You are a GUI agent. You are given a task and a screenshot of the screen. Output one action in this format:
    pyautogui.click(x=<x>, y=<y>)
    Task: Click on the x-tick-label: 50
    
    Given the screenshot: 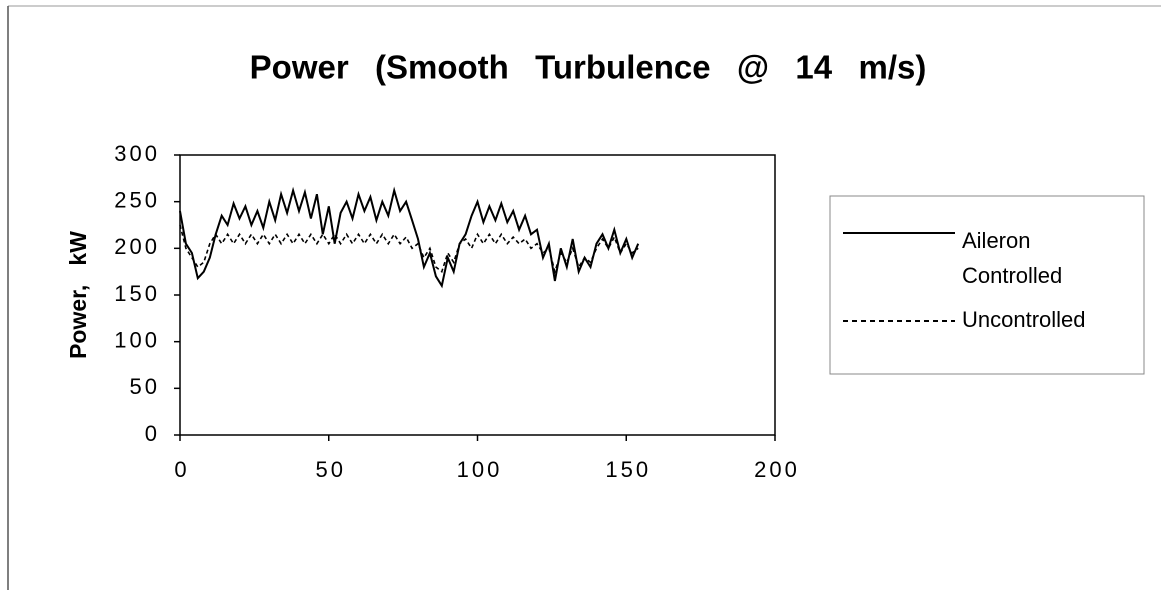 What is the action you would take?
    pyautogui.click(x=331, y=469)
    